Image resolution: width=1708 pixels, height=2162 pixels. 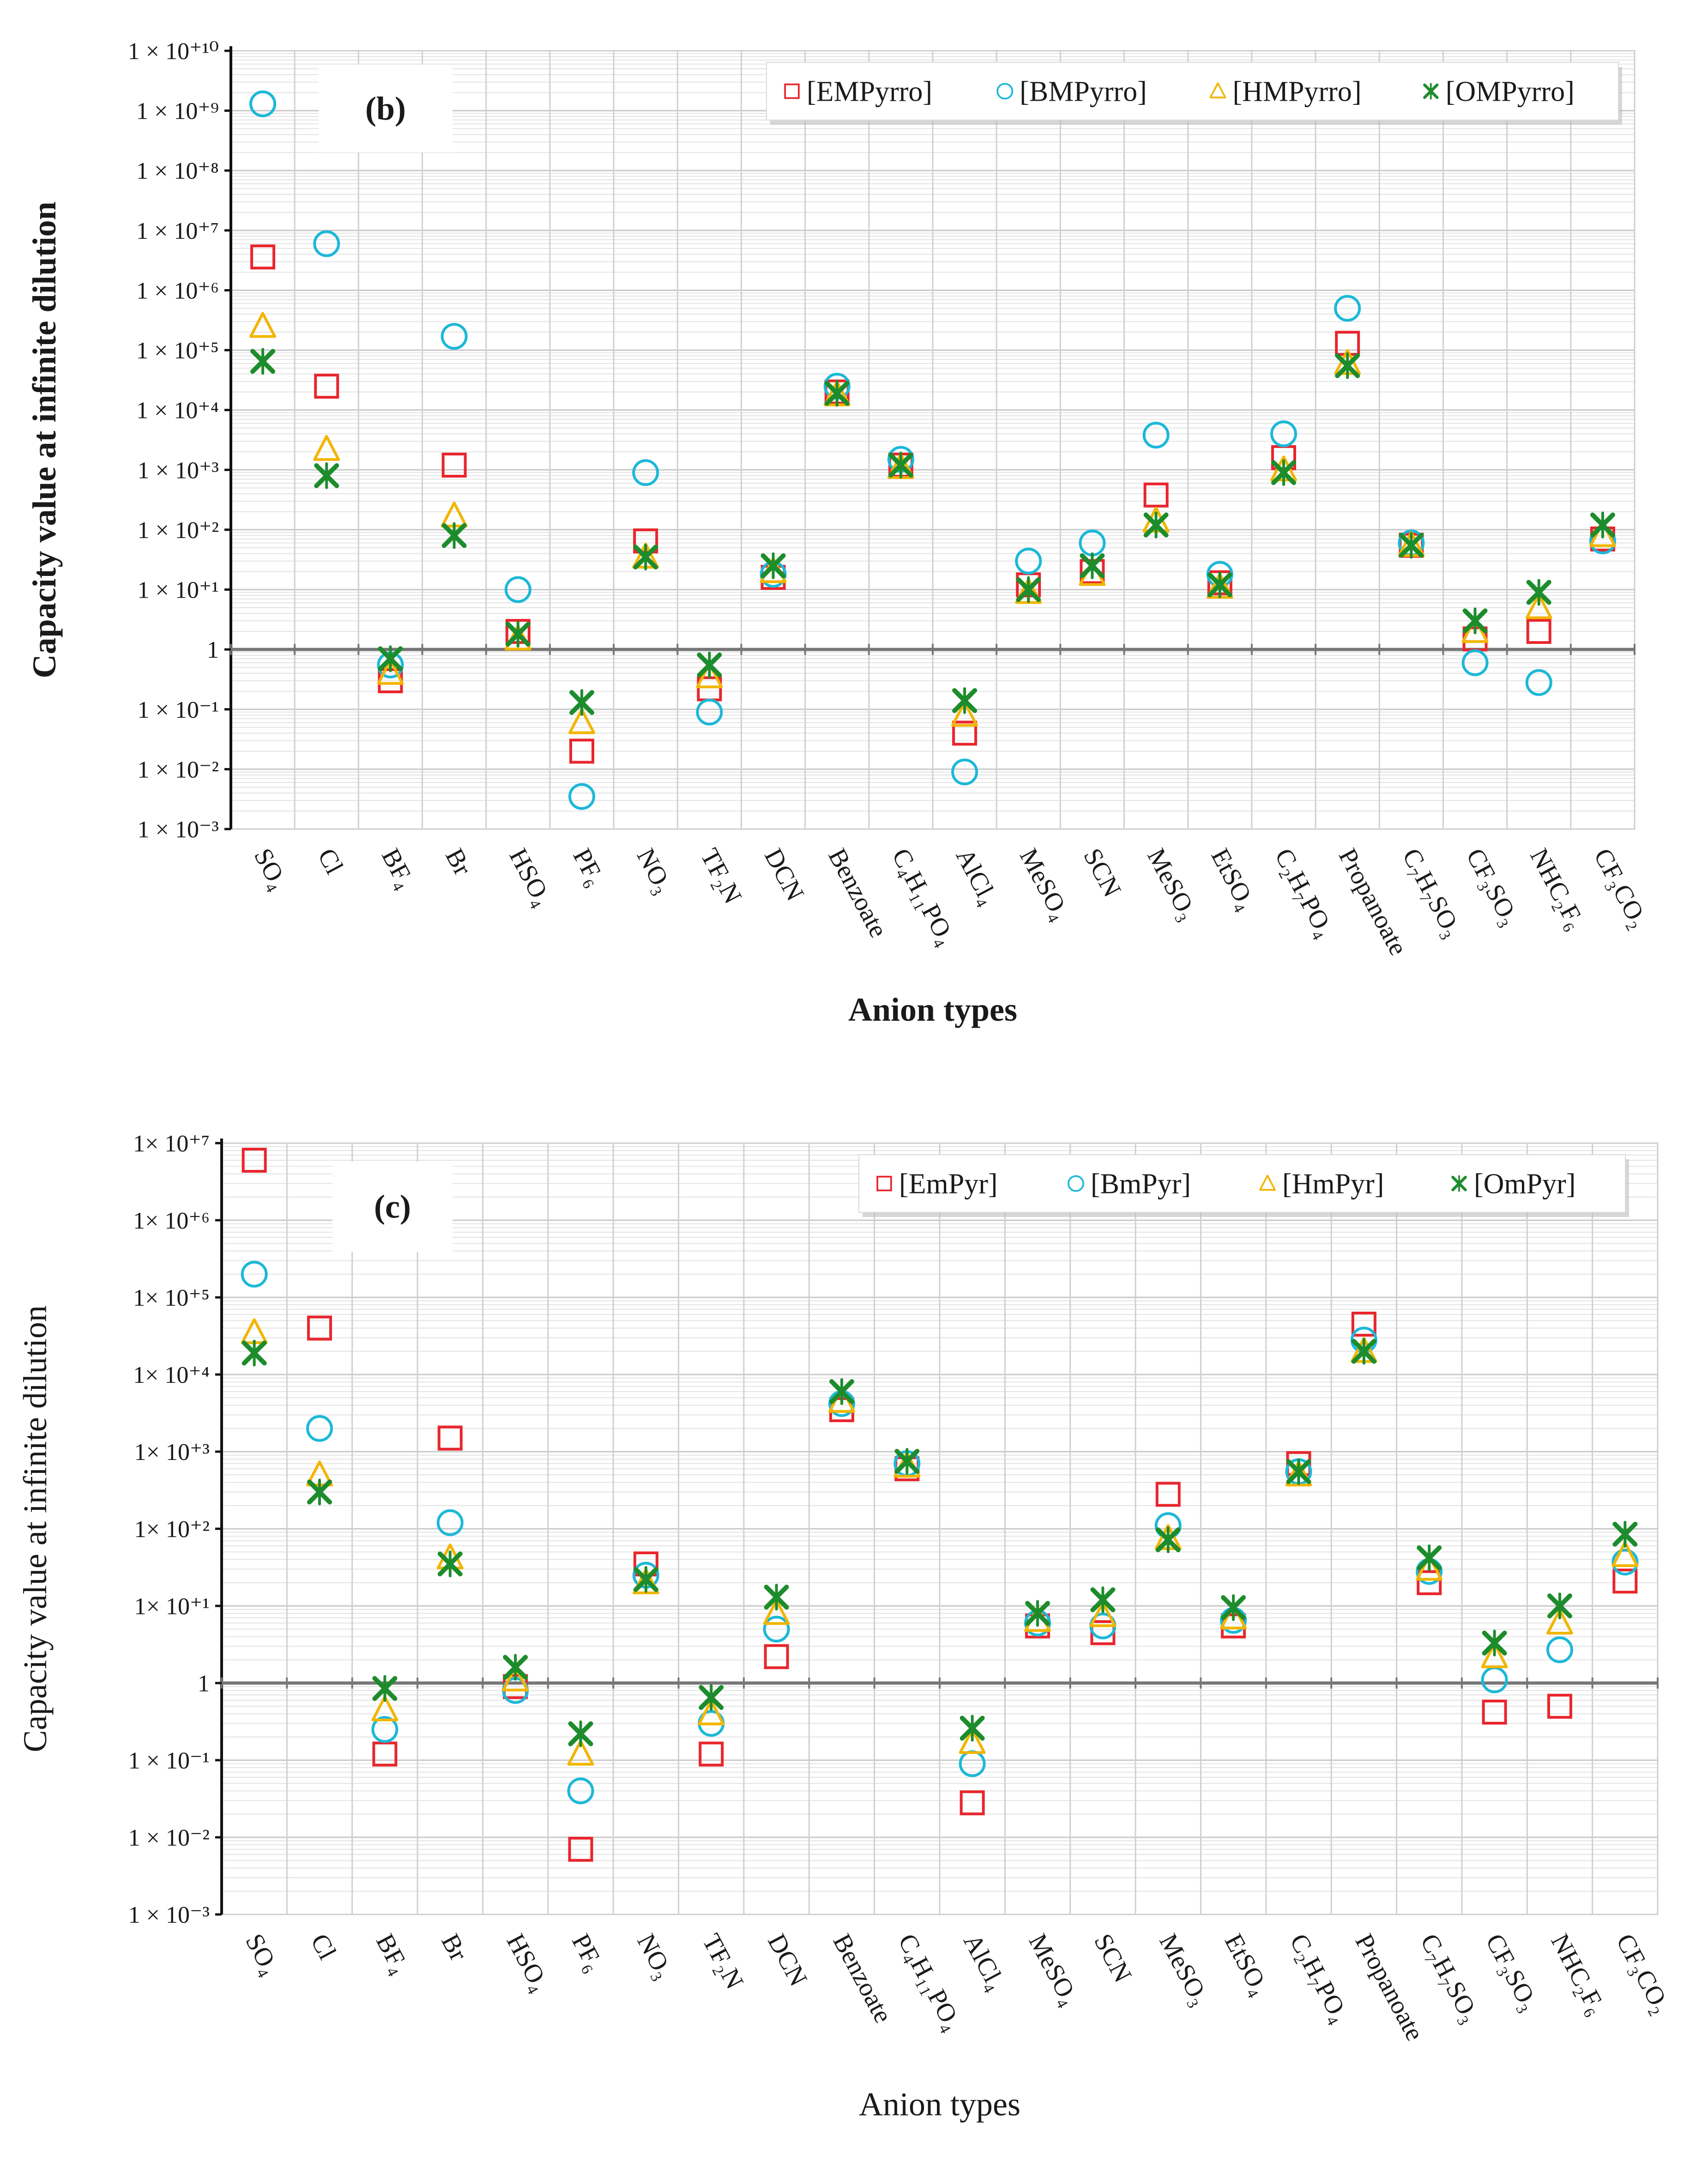 I want to click on data-point-ompyr-meso3, so click(x=1168, y=1539).